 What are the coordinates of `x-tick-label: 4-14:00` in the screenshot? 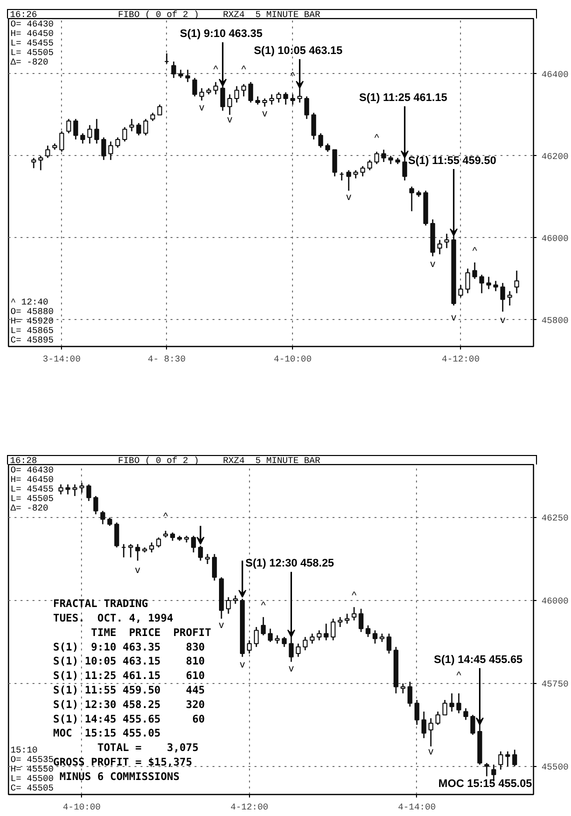 It's located at (417, 807).